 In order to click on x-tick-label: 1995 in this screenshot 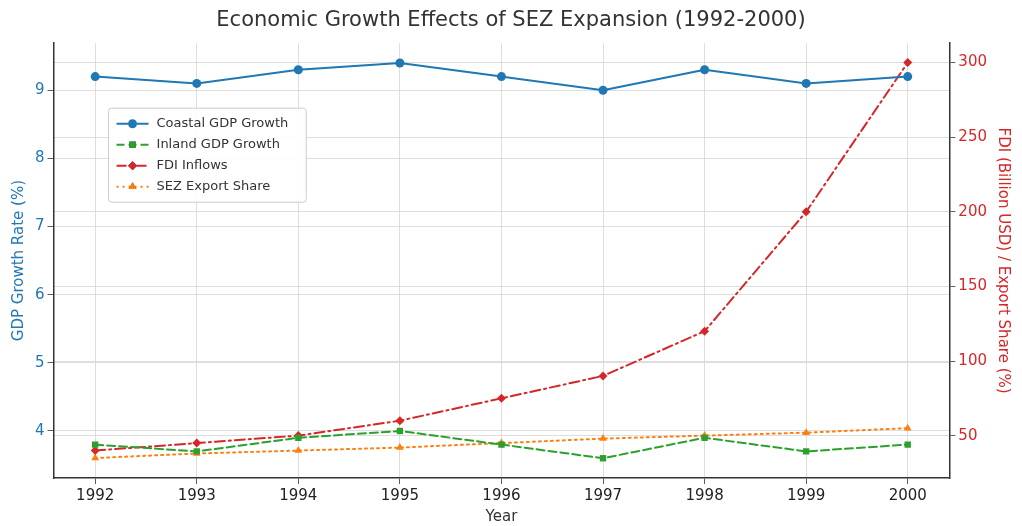, I will do `click(399, 494)`.